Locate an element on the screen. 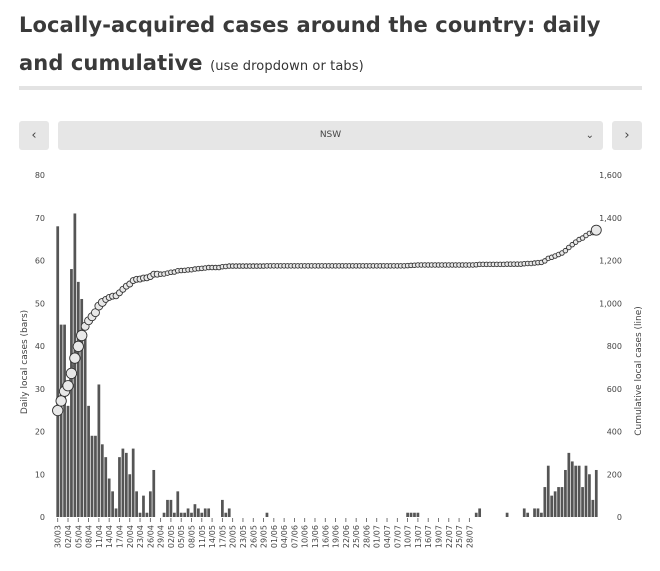  y-tick-10: 10 is located at coordinates (40, 474).